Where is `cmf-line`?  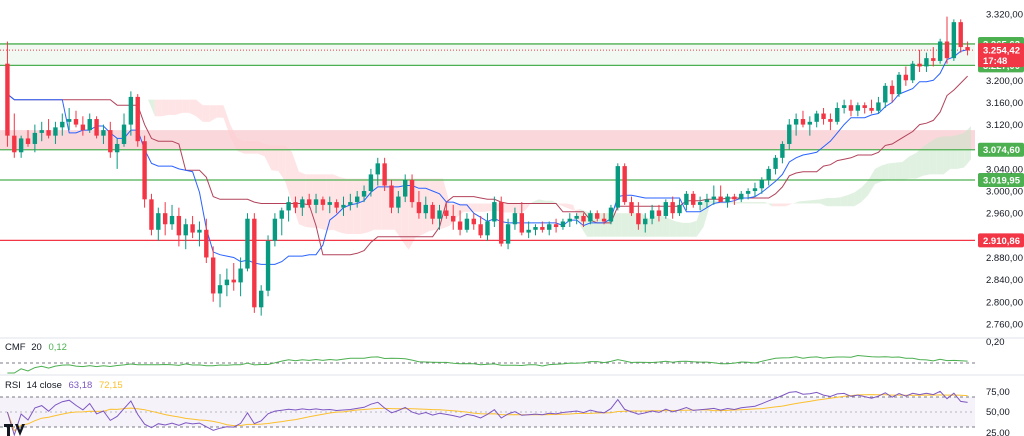
cmf-line is located at coordinates (487, 364).